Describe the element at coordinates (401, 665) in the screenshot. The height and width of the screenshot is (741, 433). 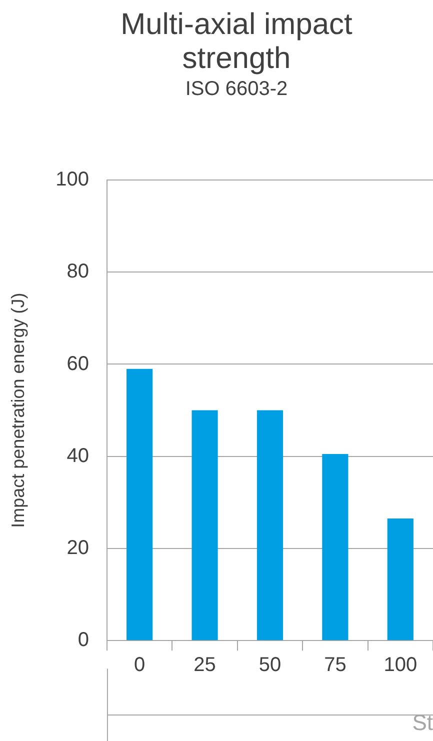
I see `x-tick-label: 100` at that location.